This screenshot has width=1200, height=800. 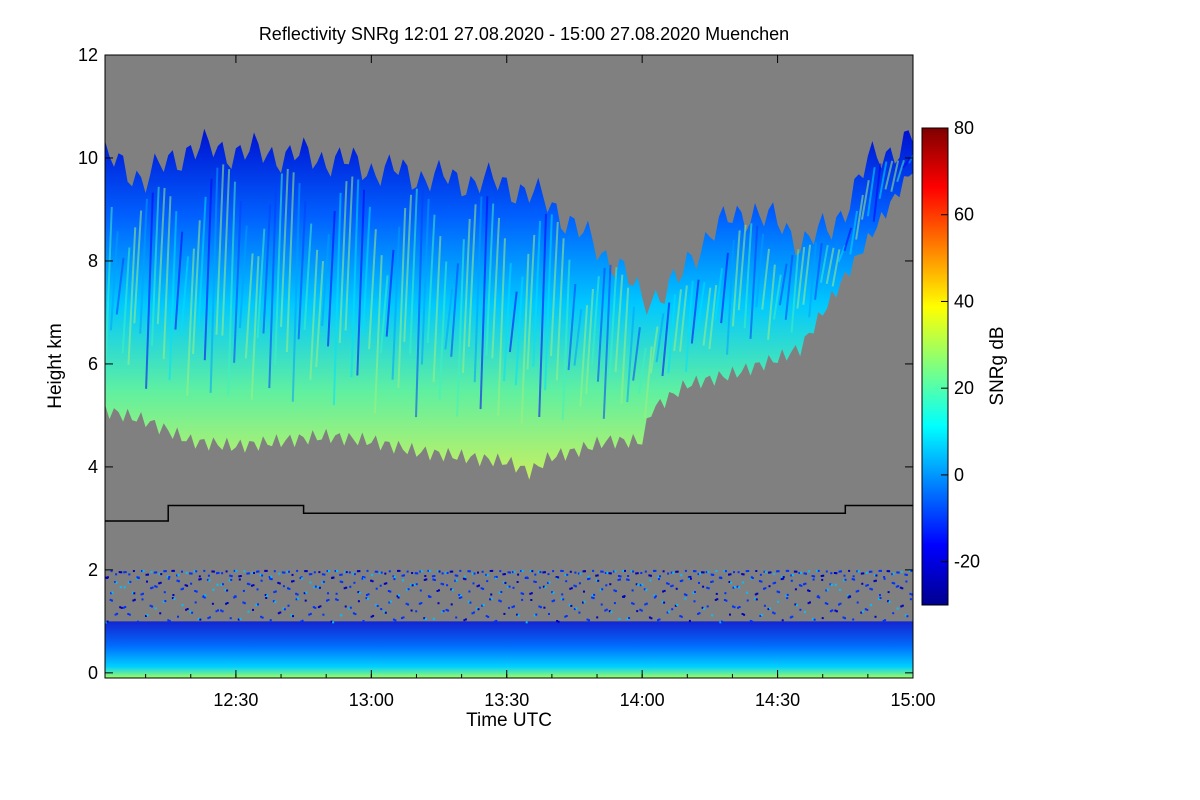 I want to click on x-axis-title: Time UTC, so click(x=509, y=720).